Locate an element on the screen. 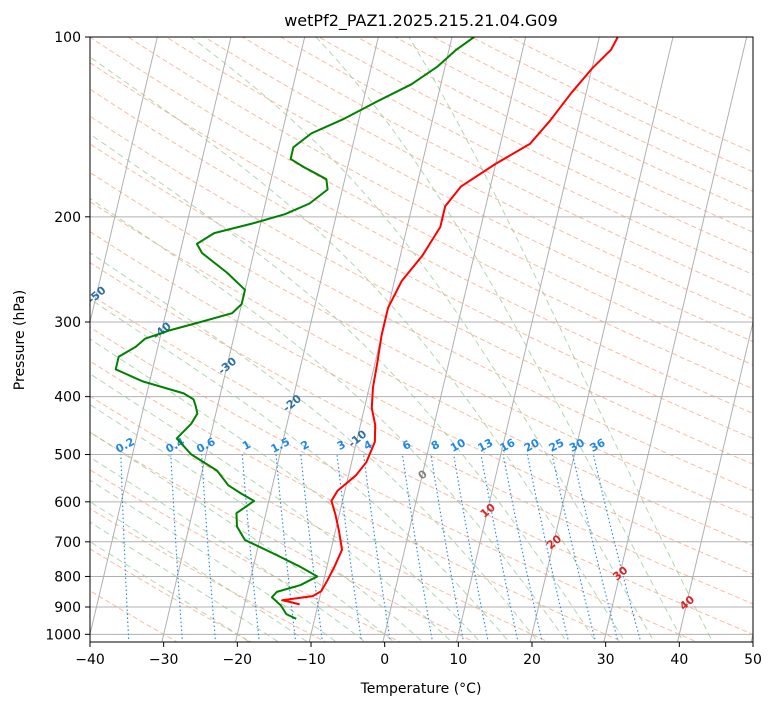 This screenshot has height=708, width=775. x-tick-label: 0 is located at coordinates (384, 660).